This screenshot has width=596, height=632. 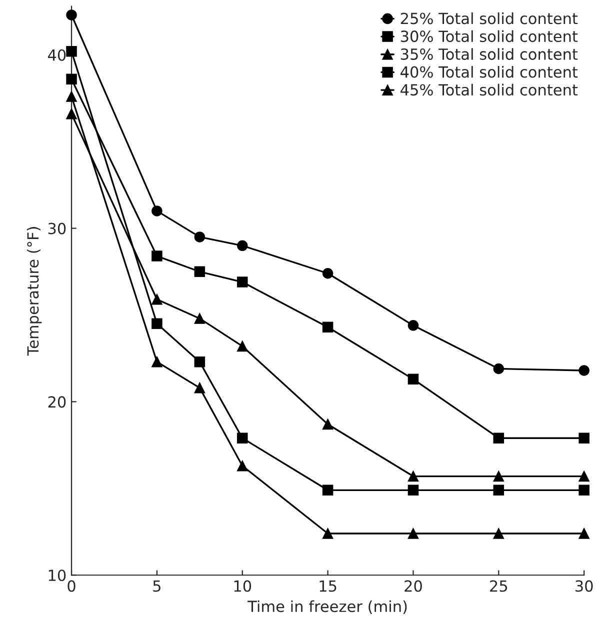 I want to click on y-tick-label: 40, so click(x=57, y=55).